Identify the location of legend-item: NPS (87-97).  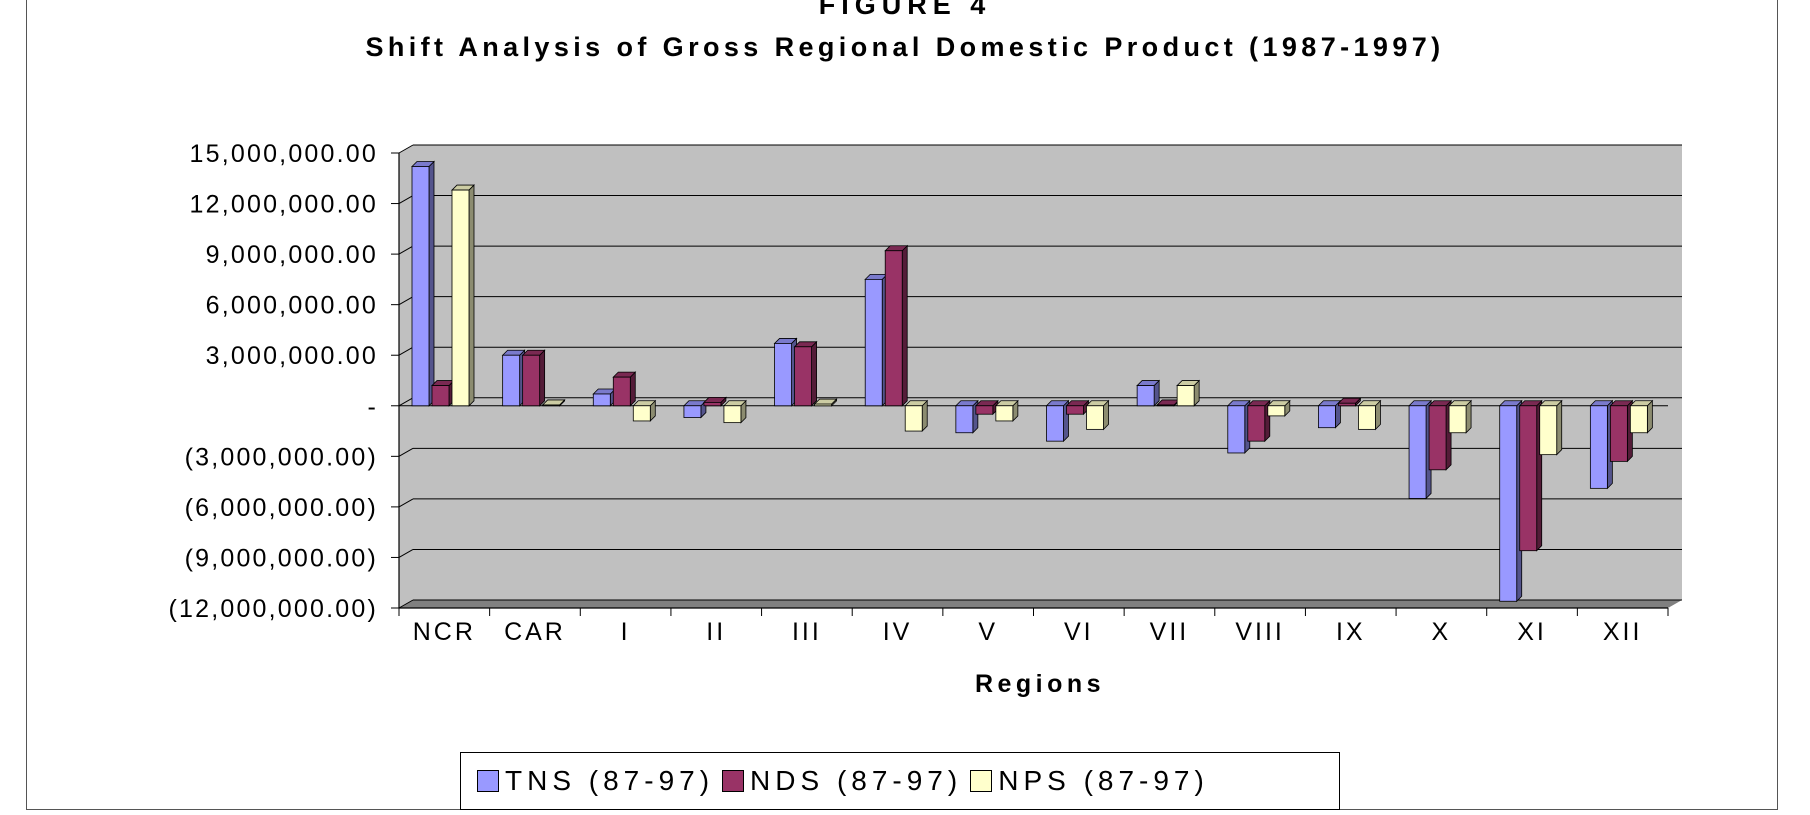
(1089, 781).